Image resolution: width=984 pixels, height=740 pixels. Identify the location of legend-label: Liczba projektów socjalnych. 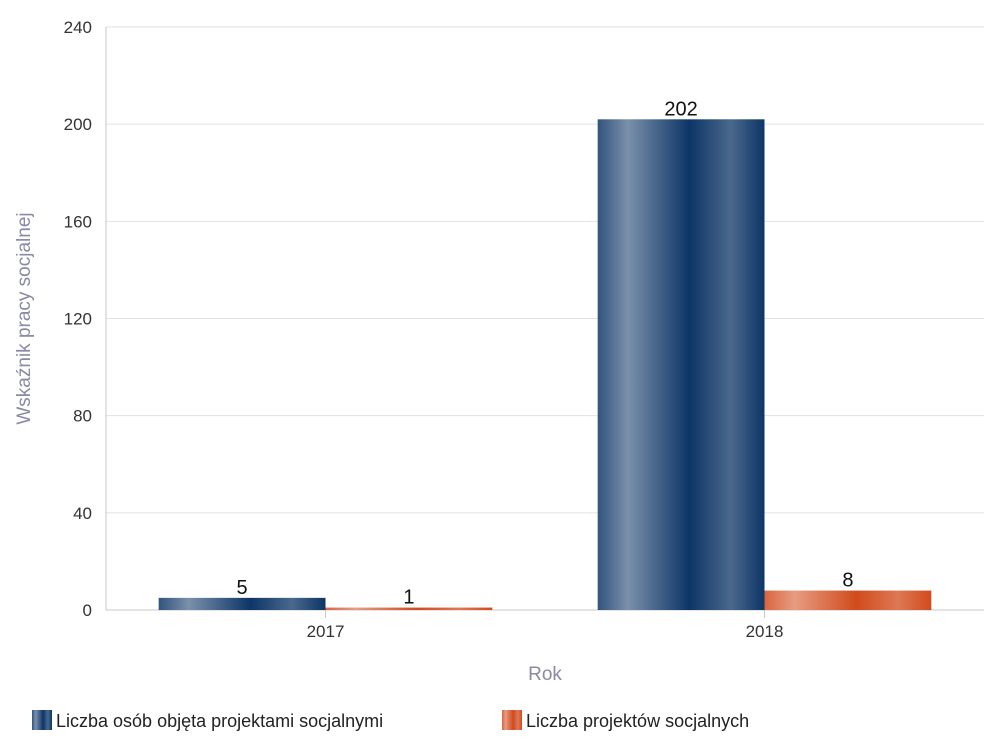
(637, 721).